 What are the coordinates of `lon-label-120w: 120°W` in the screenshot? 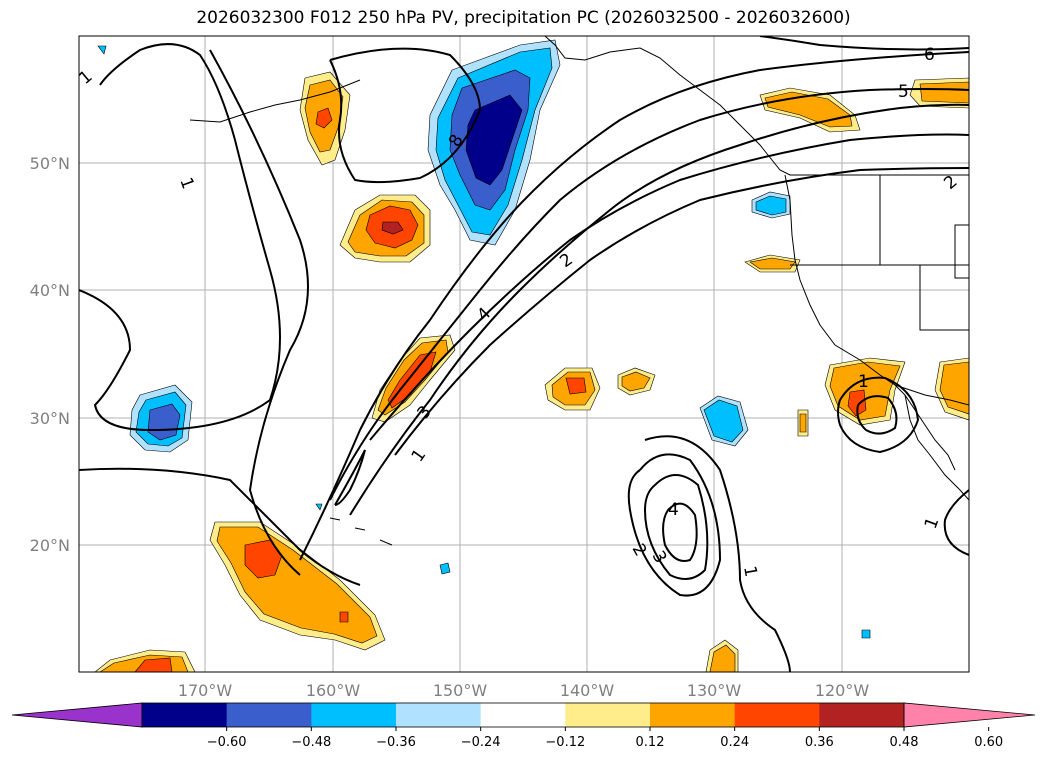 It's located at (842, 690).